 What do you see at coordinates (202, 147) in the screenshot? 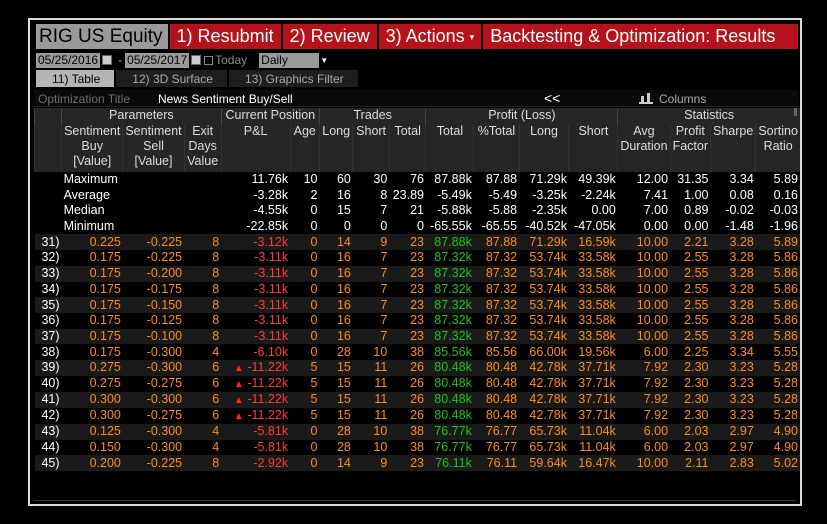
I see `column-header: Exit Days Value` at bounding box center [202, 147].